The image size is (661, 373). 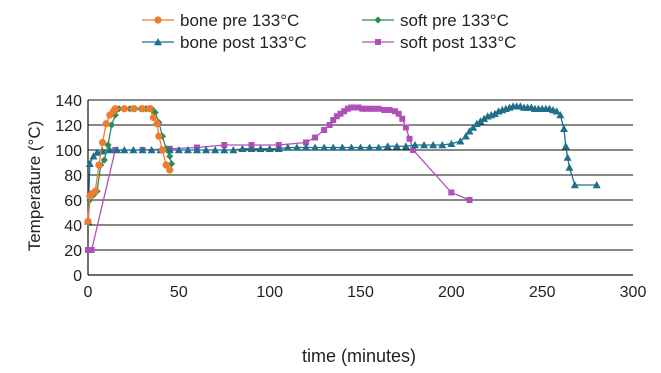 What do you see at coordinates (34, 186) in the screenshot?
I see `y-axis-label: Temperature (°C)` at bounding box center [34, 186].